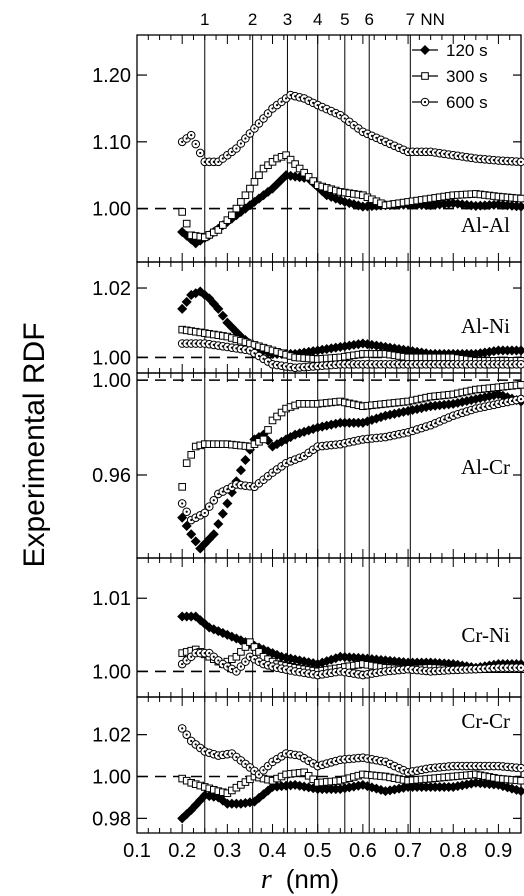  What do you see at coordinates (350, 664) in the screenshot?
I see `series-Cr-Ni-600s` at bounding box center [350, 664].